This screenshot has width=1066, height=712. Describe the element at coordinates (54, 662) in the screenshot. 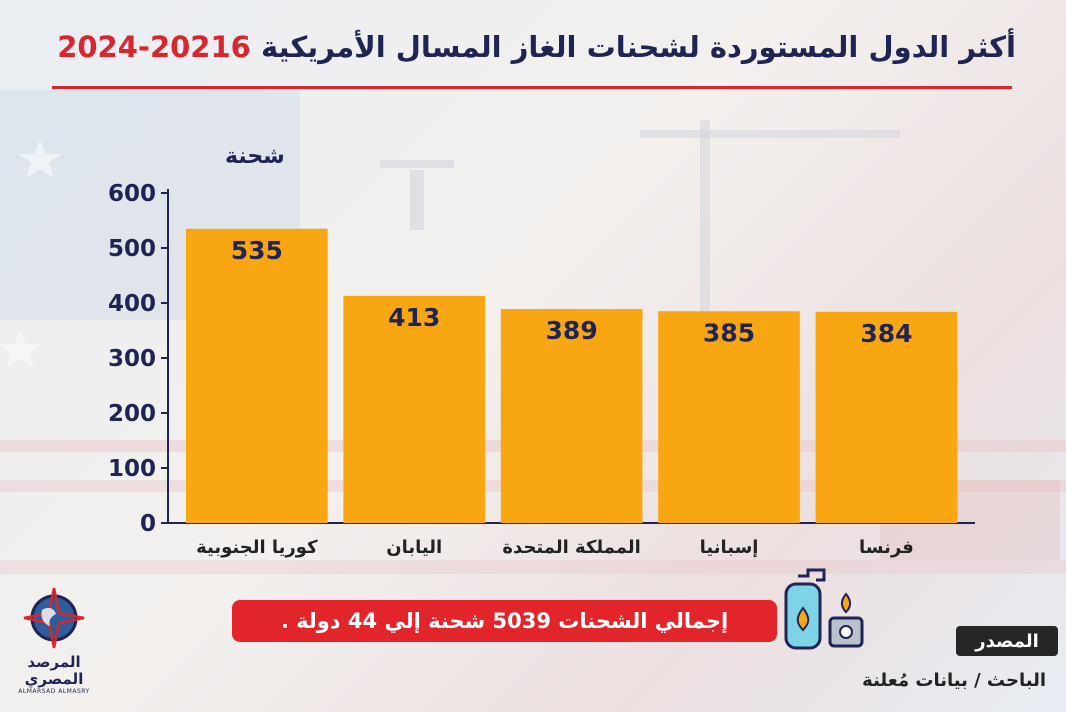

I see `logo-name-line1: المرصد` at that location.